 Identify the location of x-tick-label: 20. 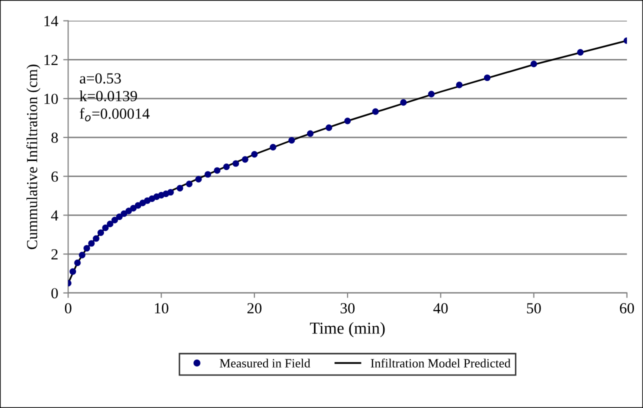
(254, 308).